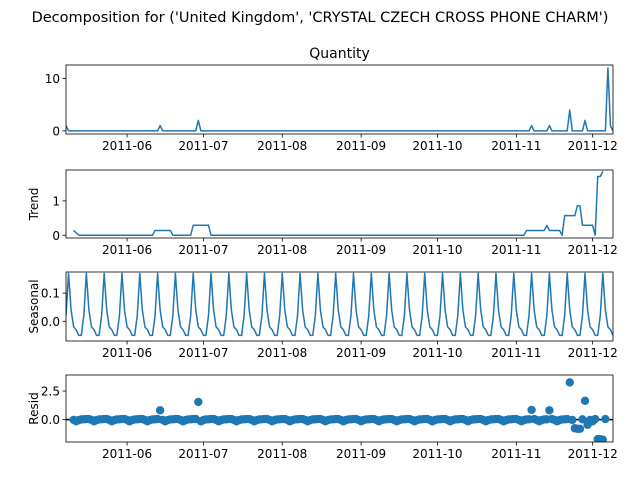 The image size is (640, 480). I want to click on y-tick-label: 0.1, so click(50, 294).